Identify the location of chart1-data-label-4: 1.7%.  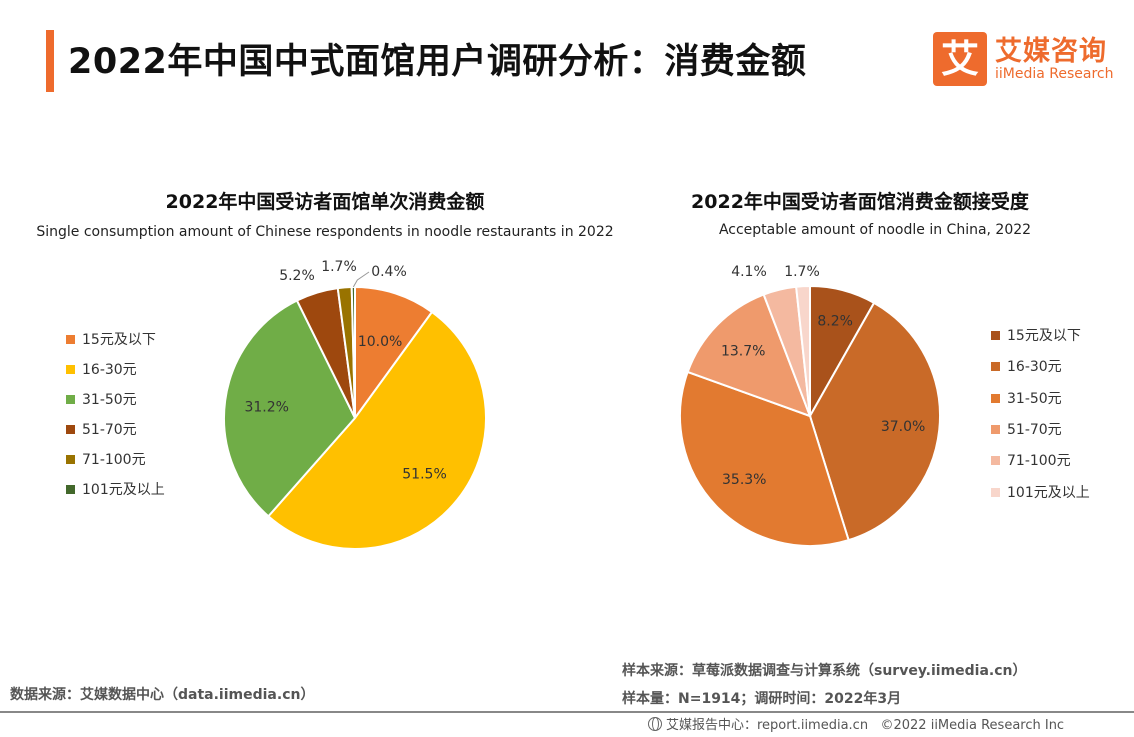
(339, 267).